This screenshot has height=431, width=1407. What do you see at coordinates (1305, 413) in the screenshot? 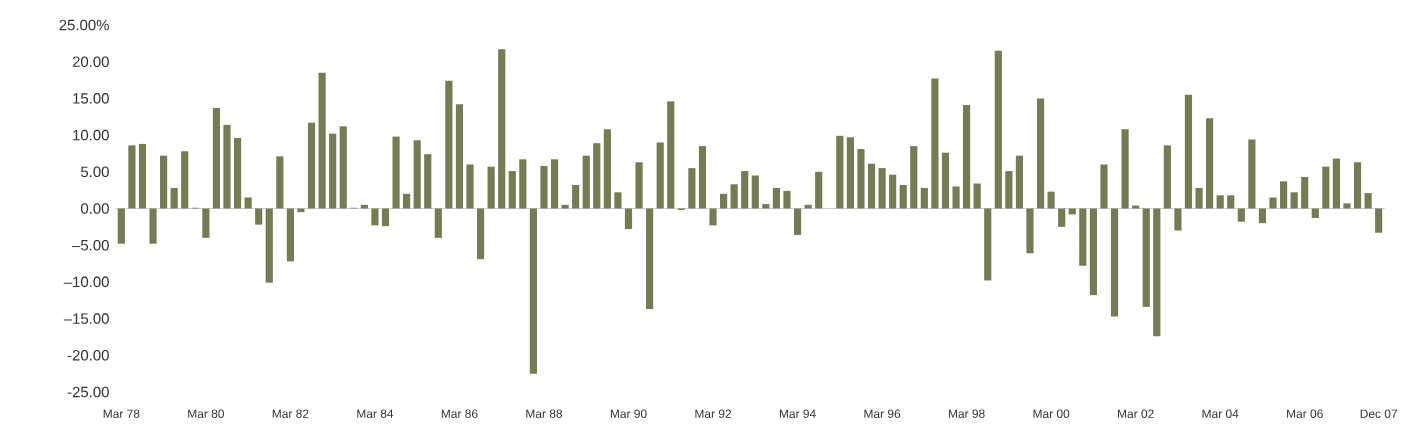
I see `x-tick-label: Mar 06` at bounding box center [1305, 413].